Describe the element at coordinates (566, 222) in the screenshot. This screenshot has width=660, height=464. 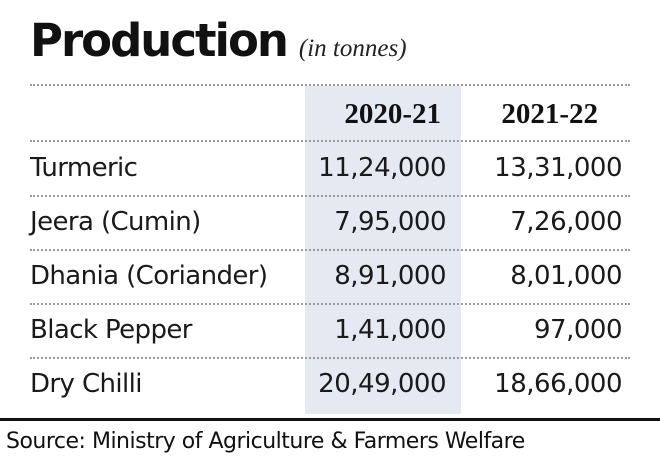
I see `value-2021-22: 7,26,000` at that location.